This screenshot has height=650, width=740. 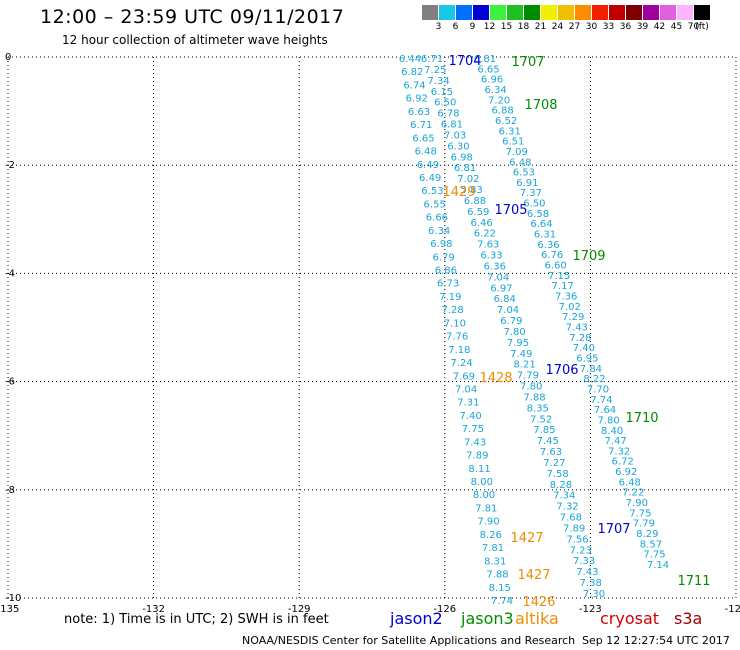 What do you see at coordinates (501, 288) in the screenshot?
I see `swh-value: 6.97` at bounding box center [501, 288].